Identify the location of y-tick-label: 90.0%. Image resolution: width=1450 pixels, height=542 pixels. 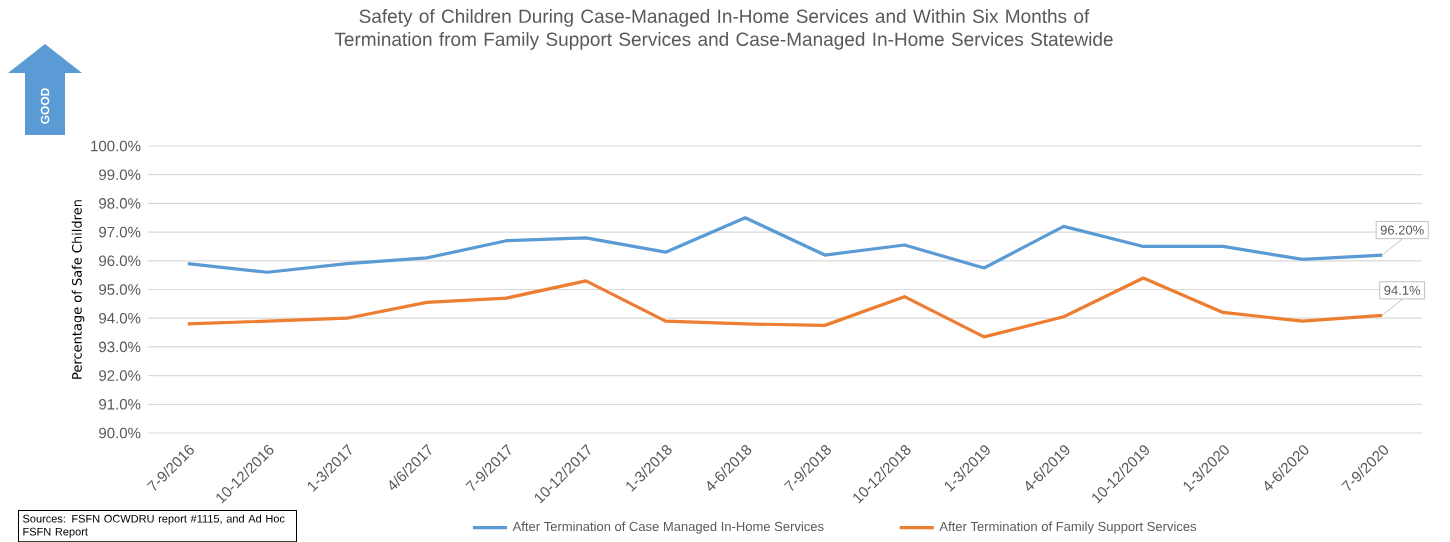
(120, 433).